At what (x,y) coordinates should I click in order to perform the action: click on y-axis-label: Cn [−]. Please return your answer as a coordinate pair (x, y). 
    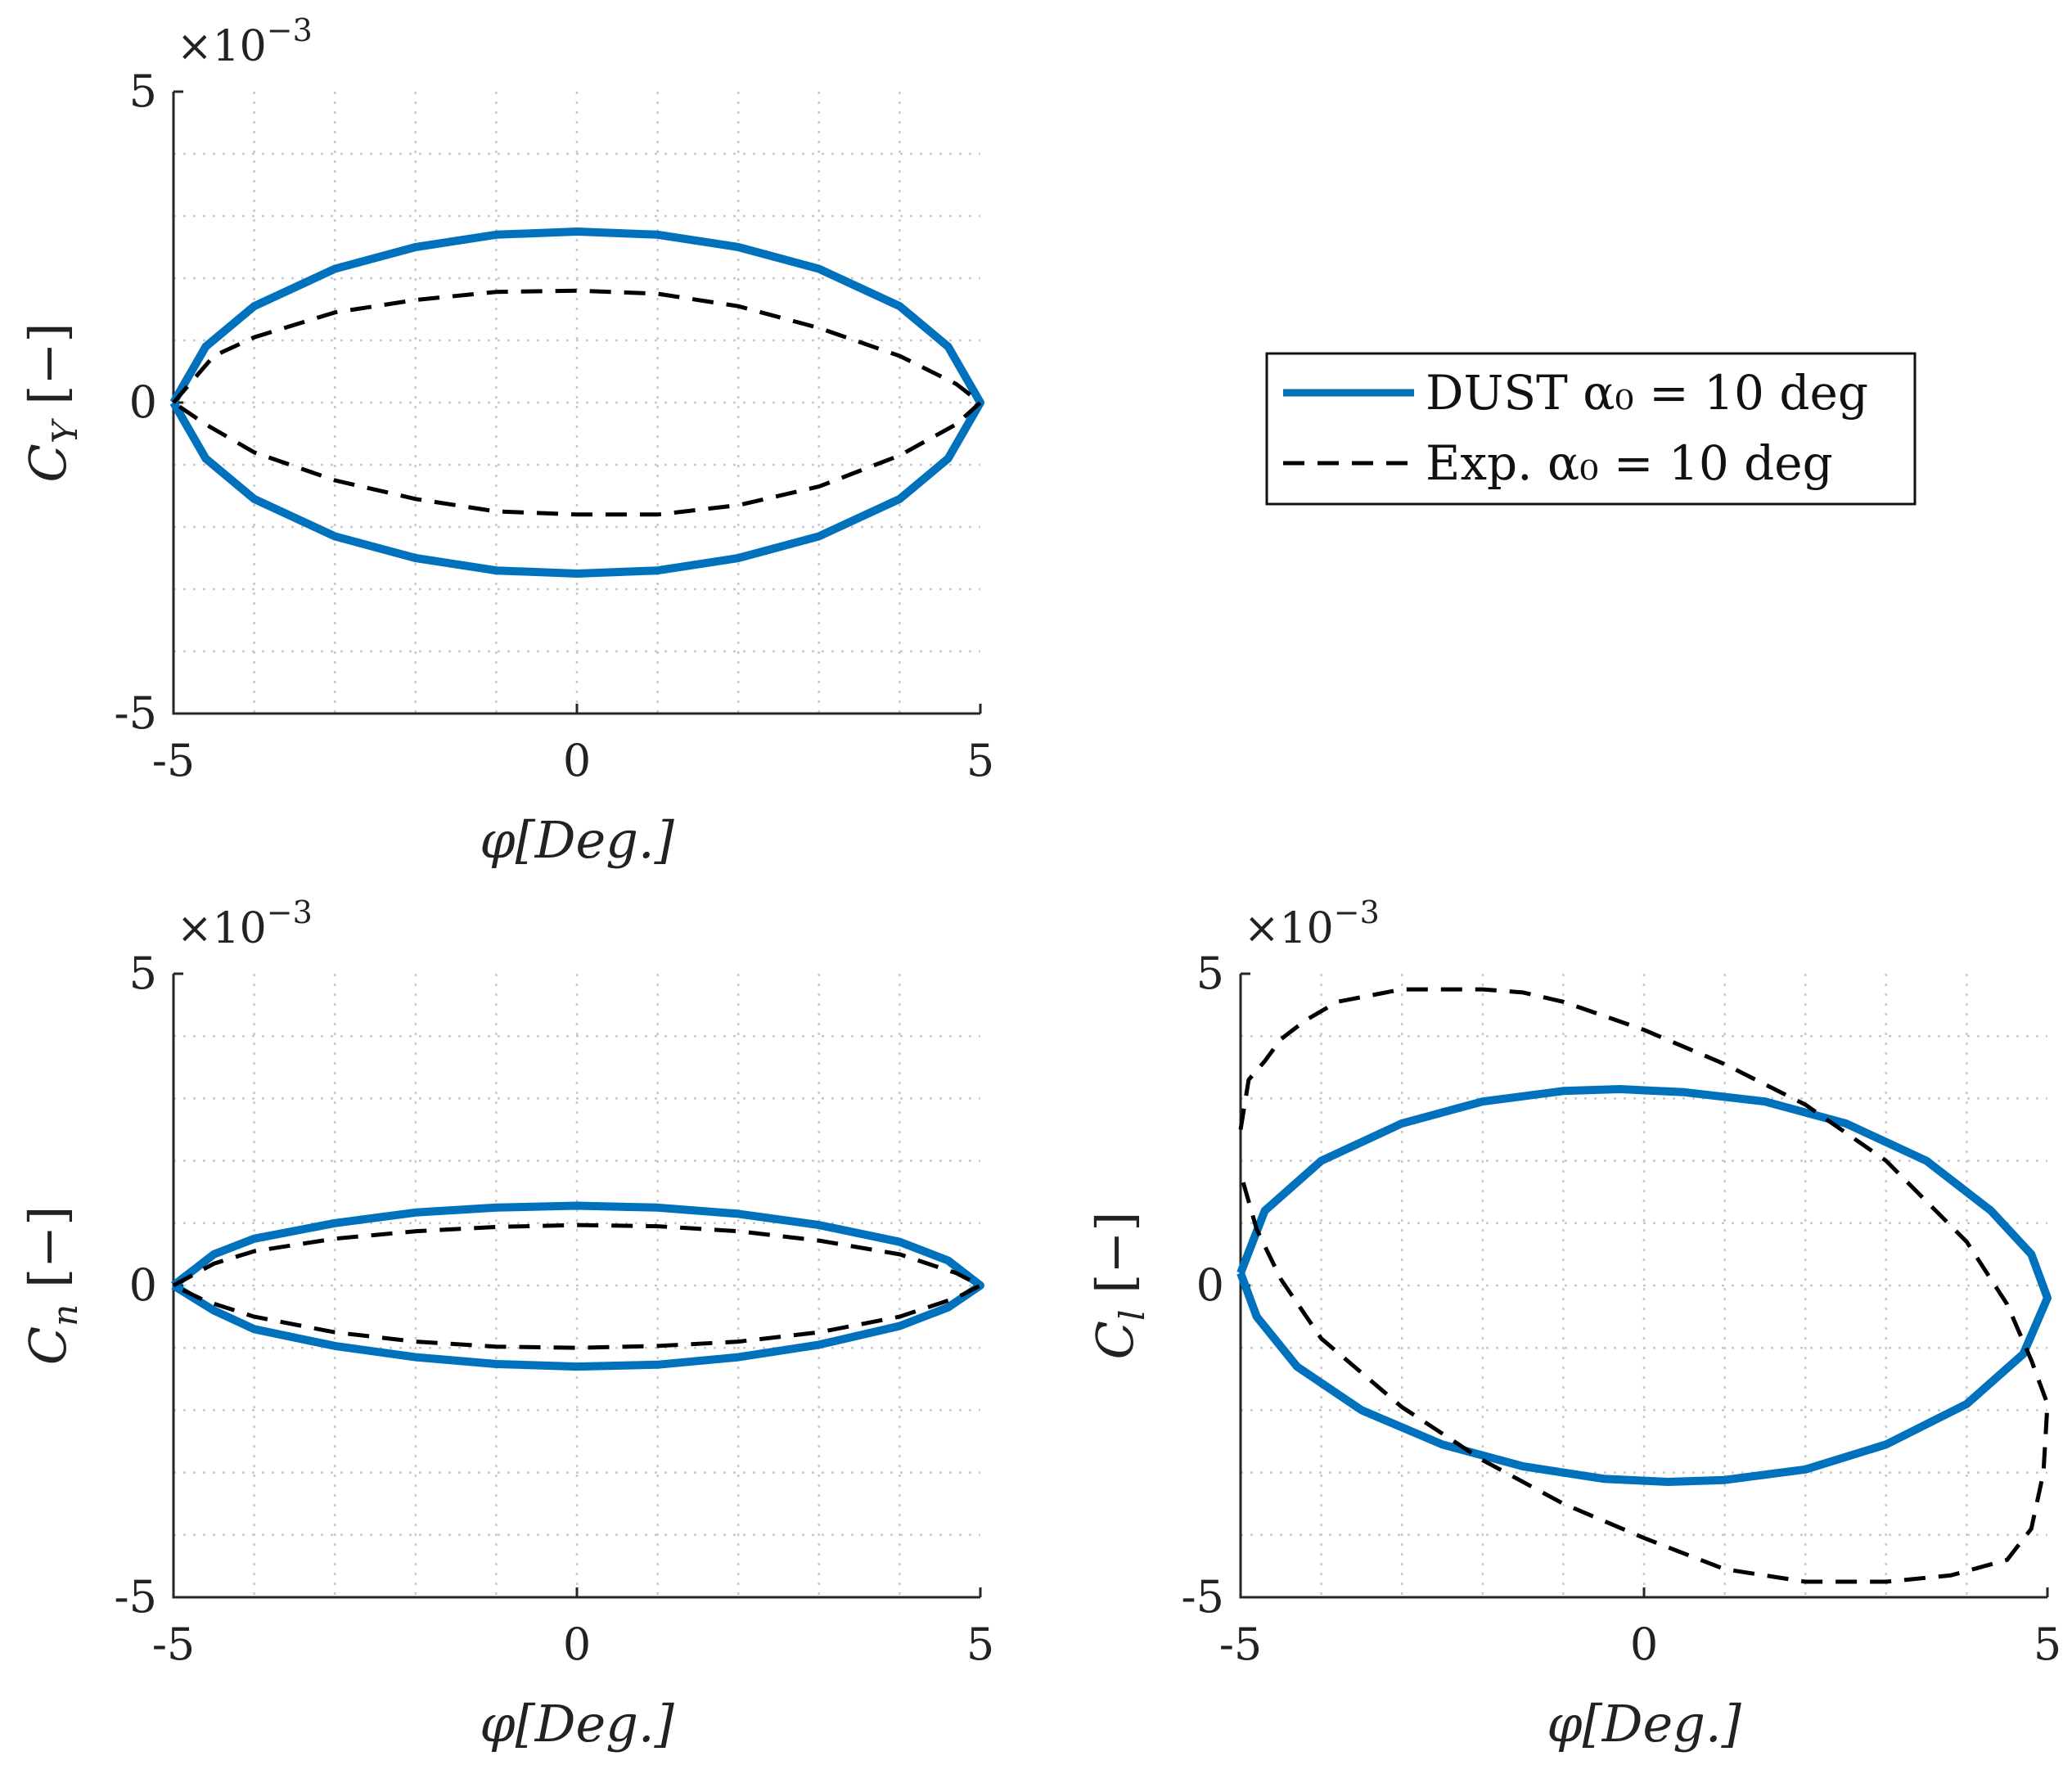
    Looking at the image, I should click on (51, 1286).